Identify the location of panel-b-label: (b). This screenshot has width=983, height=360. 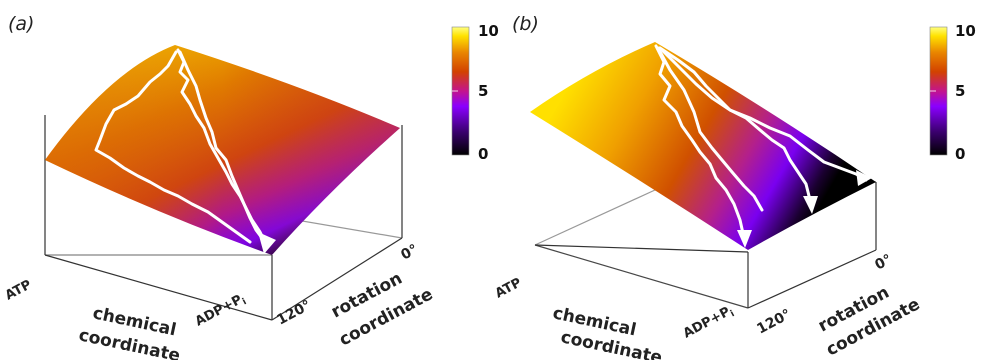
(525, 24).